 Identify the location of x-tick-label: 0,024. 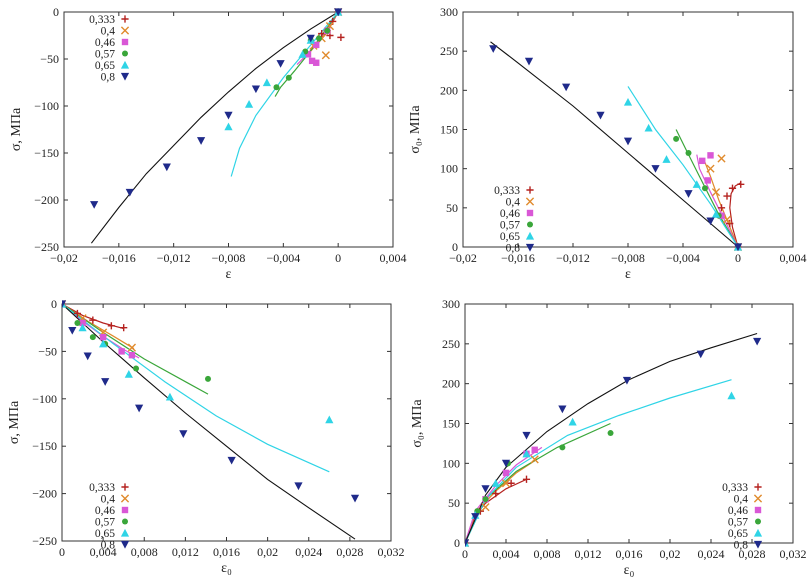
(711, 554).